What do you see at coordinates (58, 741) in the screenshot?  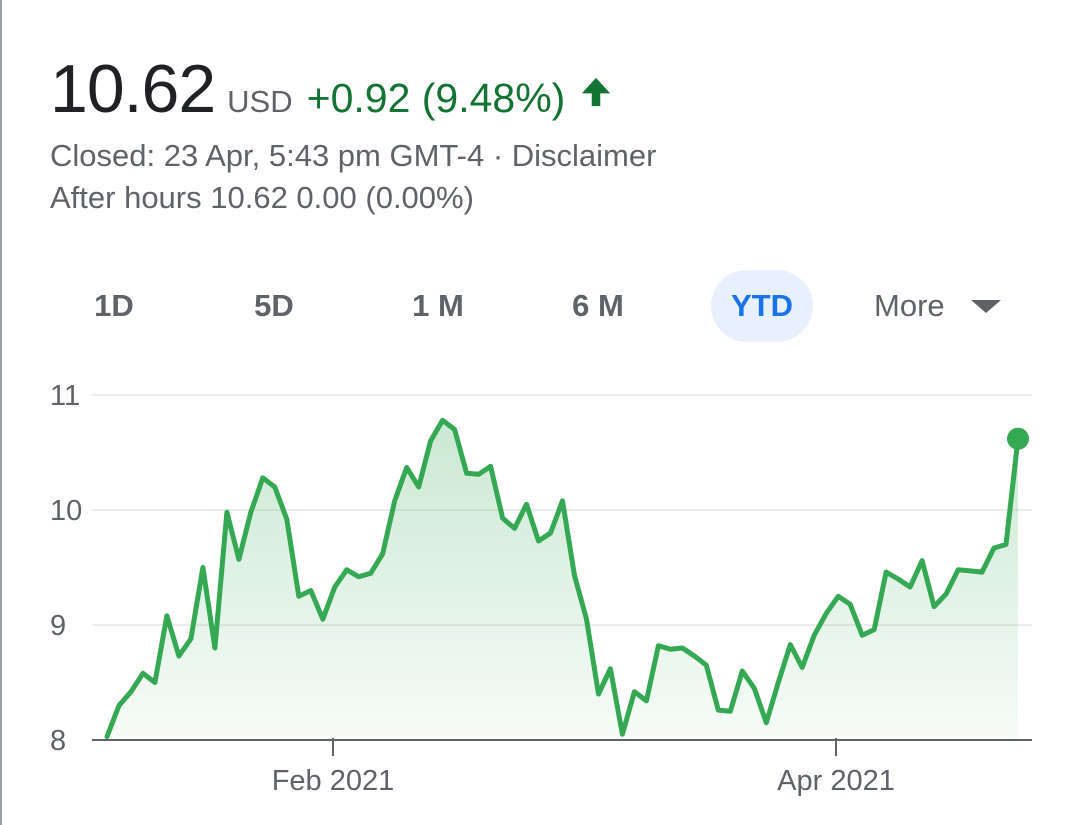 I see `y-tick-label: 8` at bounding box center [58, 741].